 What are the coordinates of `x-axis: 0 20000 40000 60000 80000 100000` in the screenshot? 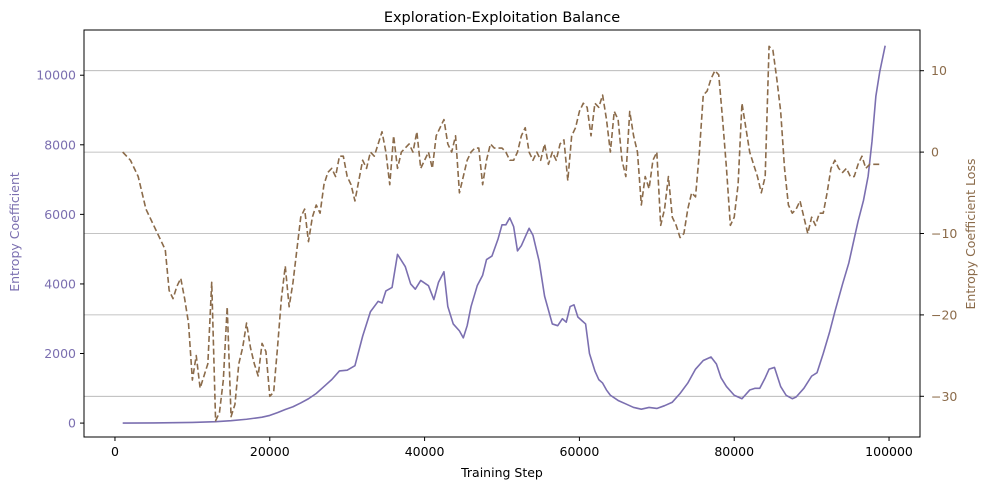 It's located at (512, 448).